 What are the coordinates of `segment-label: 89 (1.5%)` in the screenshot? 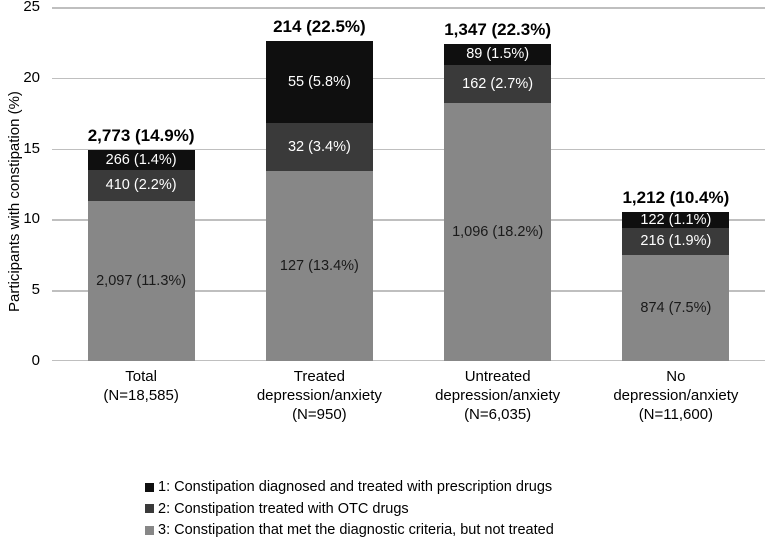 It's located at (498, 54).